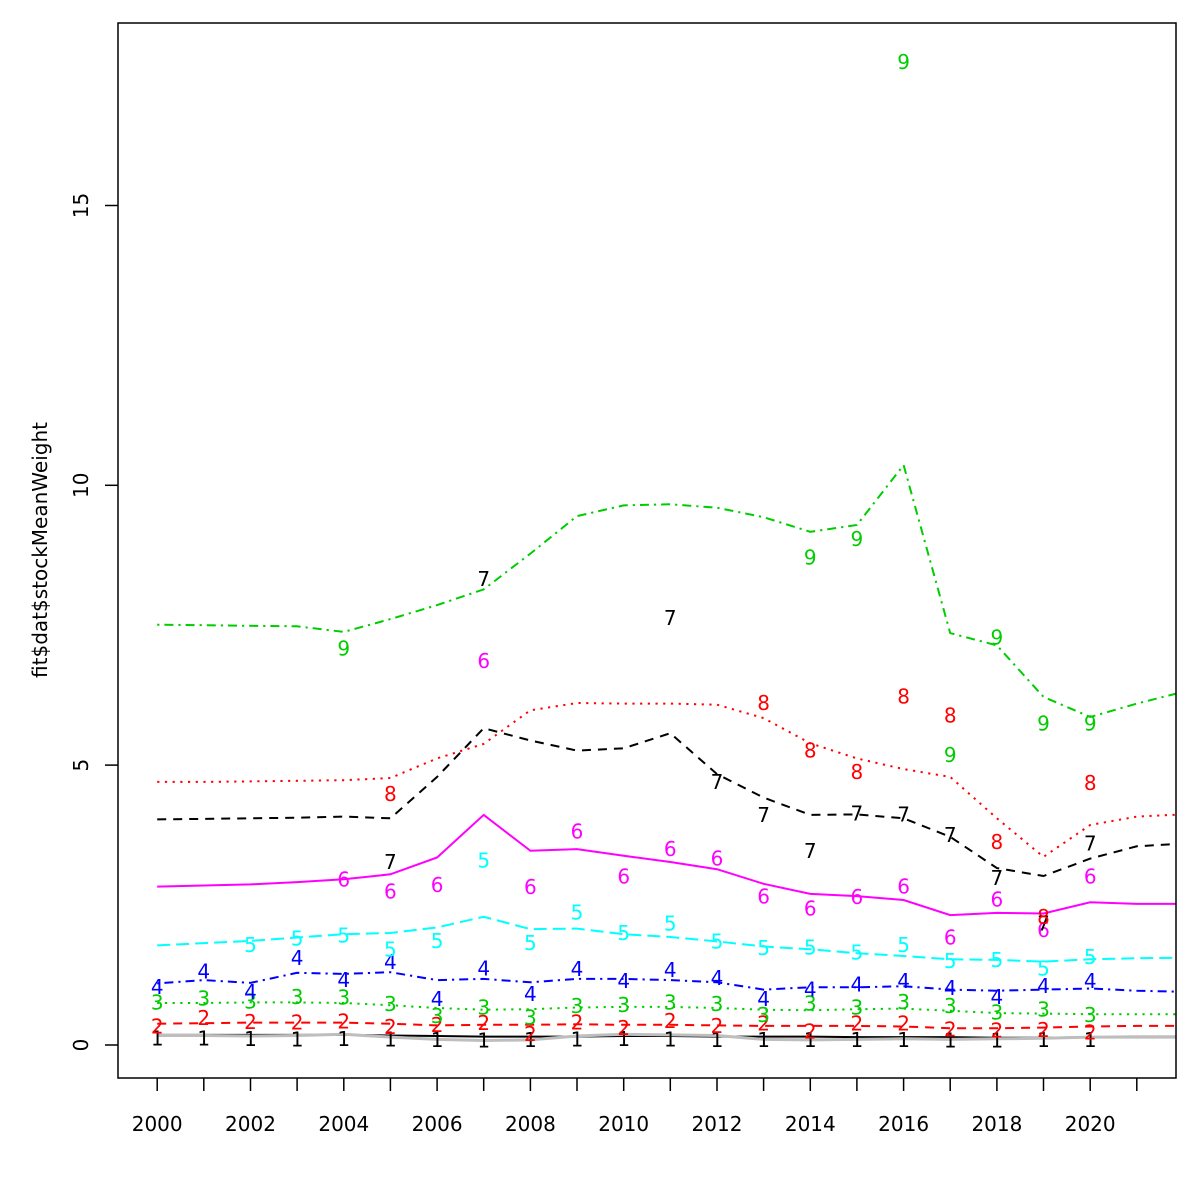 This screenshot has height=1200, width=1200. What do you see at coordinates (437, 941) in the screenshot?
I see `obs-label-age-5-2006: 5` at bounding box center [437, 941].